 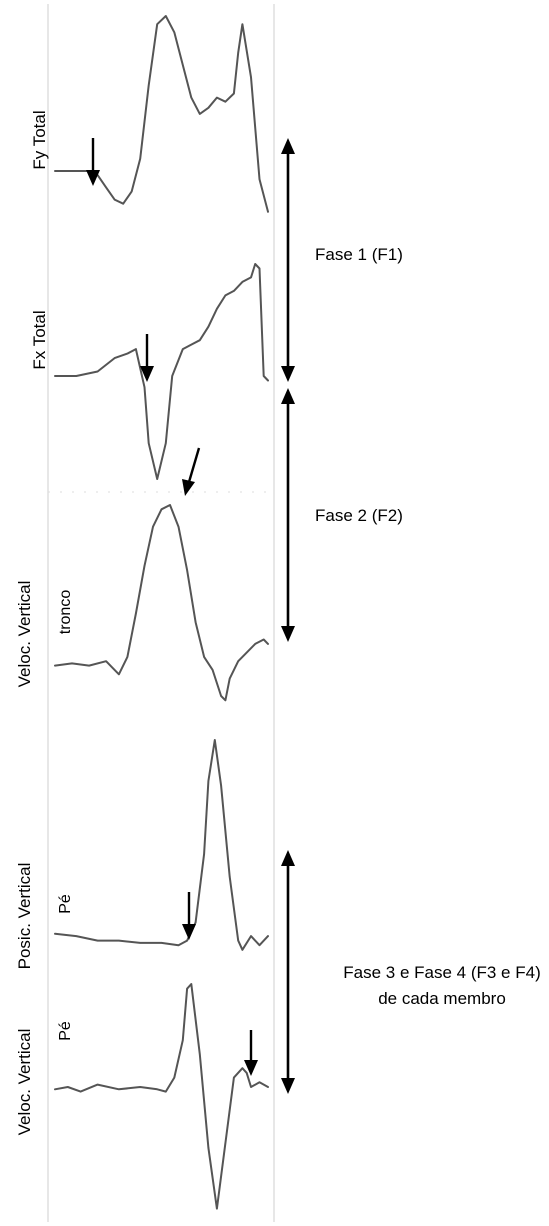 I want to click on veloc-vertical-tronco-ylabel: Veloc. Vertical, so click(x=24, y=634).